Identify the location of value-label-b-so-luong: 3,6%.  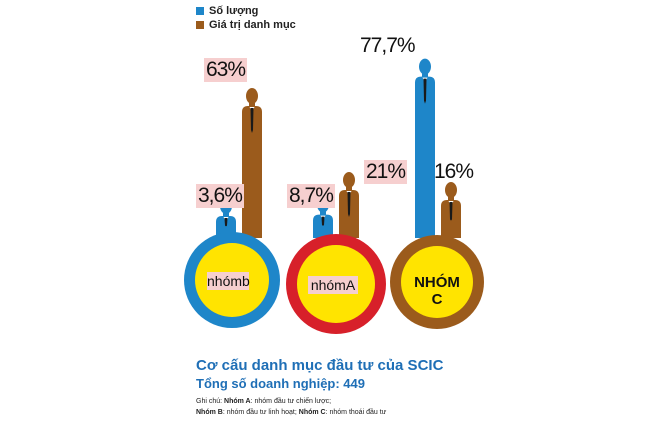
(220, 196).